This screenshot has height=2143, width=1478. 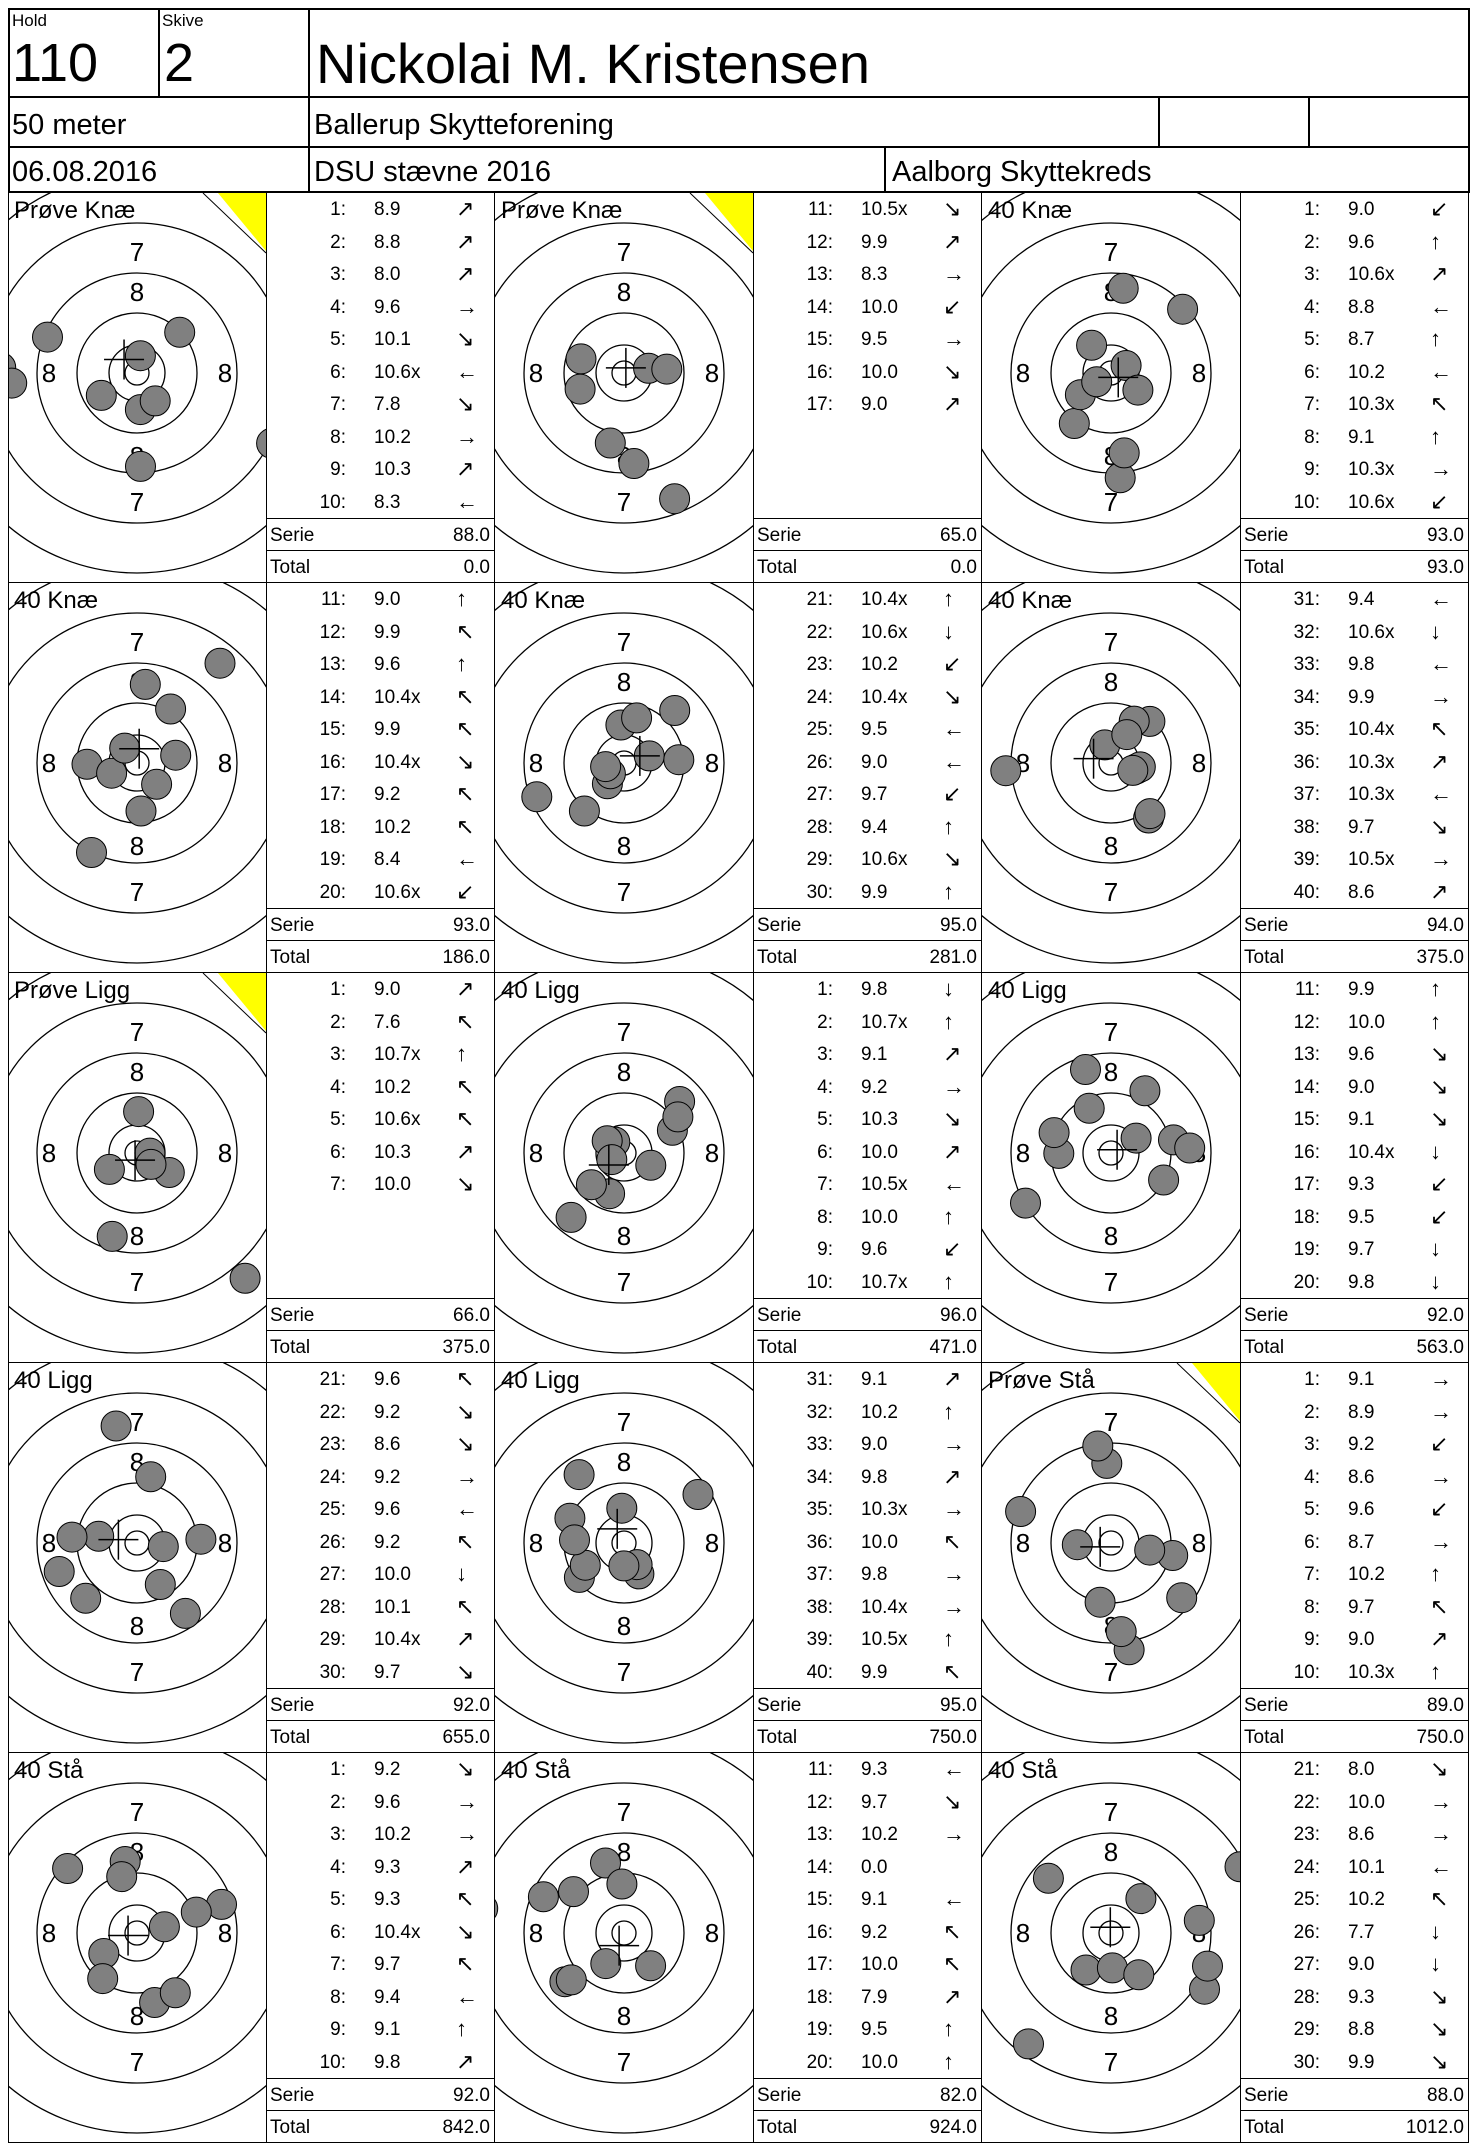 What do you see at coordinates (387, 1477) in the screenshot?
I see `shot-score: 9.2` at bounding box center [387, 1477].